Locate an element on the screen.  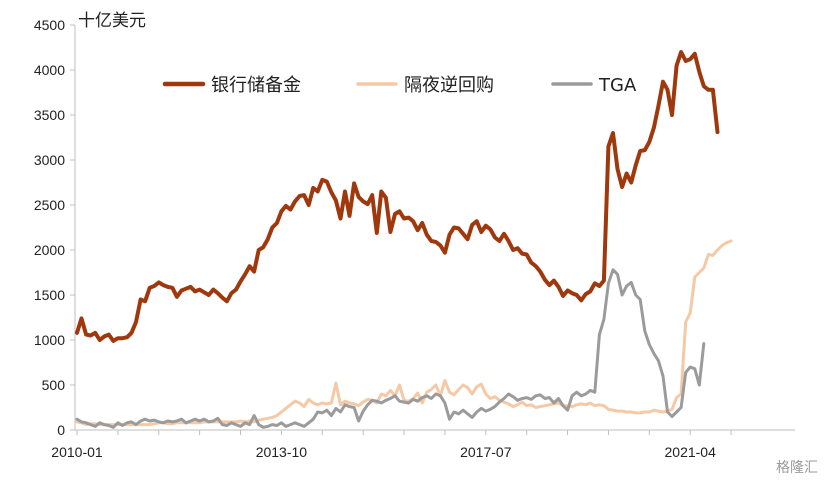
legend: 银行储备金 隔夜逆回购 TGA is located at coordinates (399, 85).